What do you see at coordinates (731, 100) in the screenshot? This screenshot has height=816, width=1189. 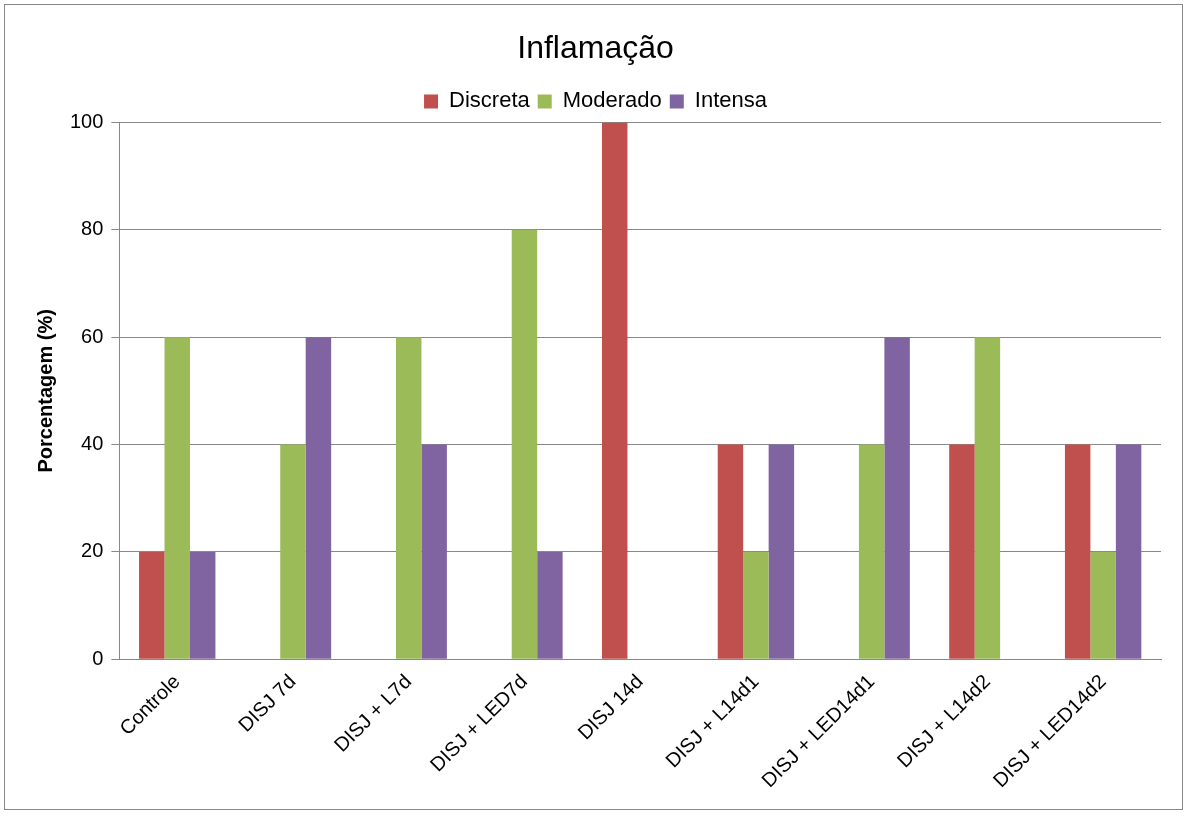 I see `legend-label: Intensa` at bounding box center [731, 100].